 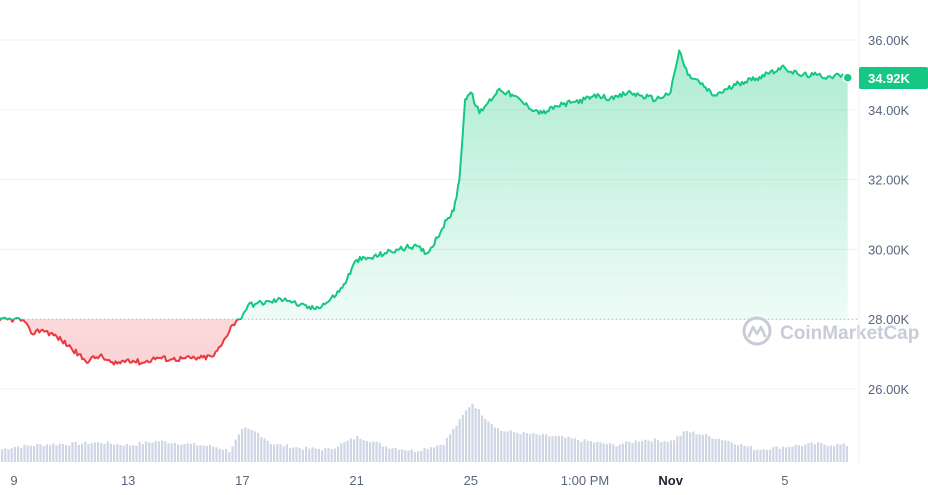 What do you see at coordinates (889, 319) in the screenshot?
I see `y-tick-label: 28.00K` at bounding box center [889, 319].